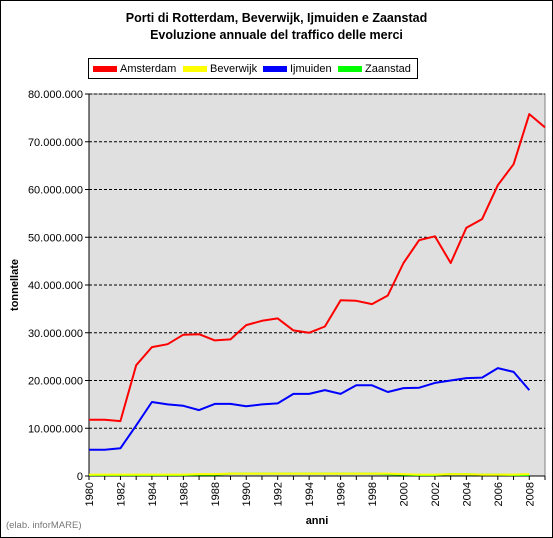  I want to click on legend-swatch-zaanstad, so click(350, 68).